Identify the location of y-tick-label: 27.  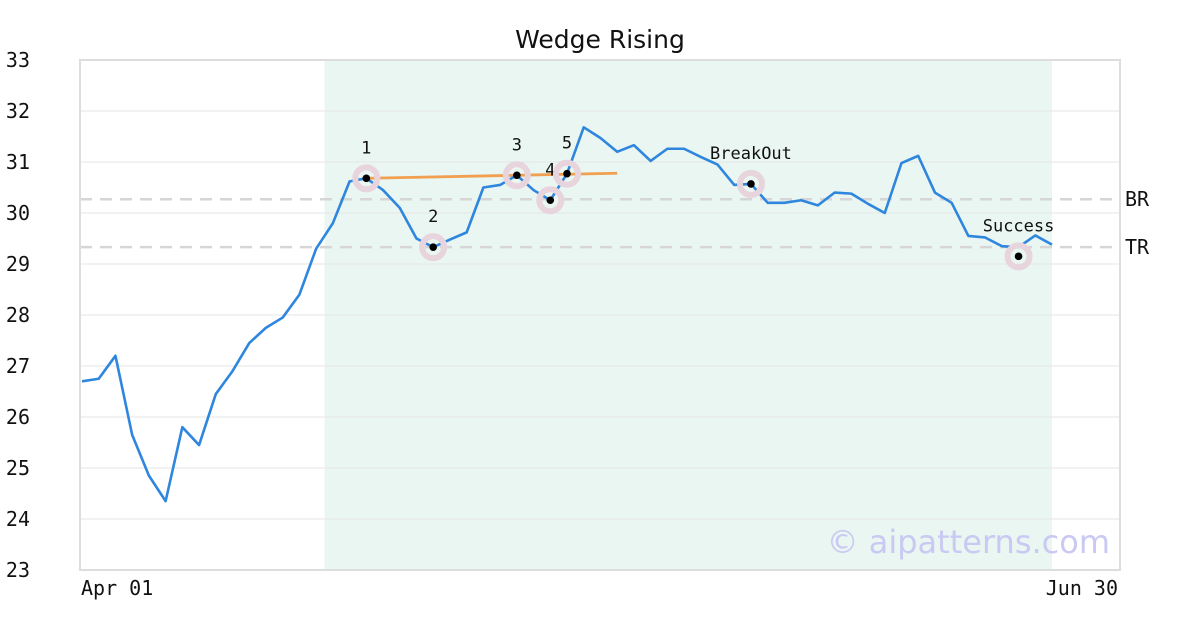
(18, 366).